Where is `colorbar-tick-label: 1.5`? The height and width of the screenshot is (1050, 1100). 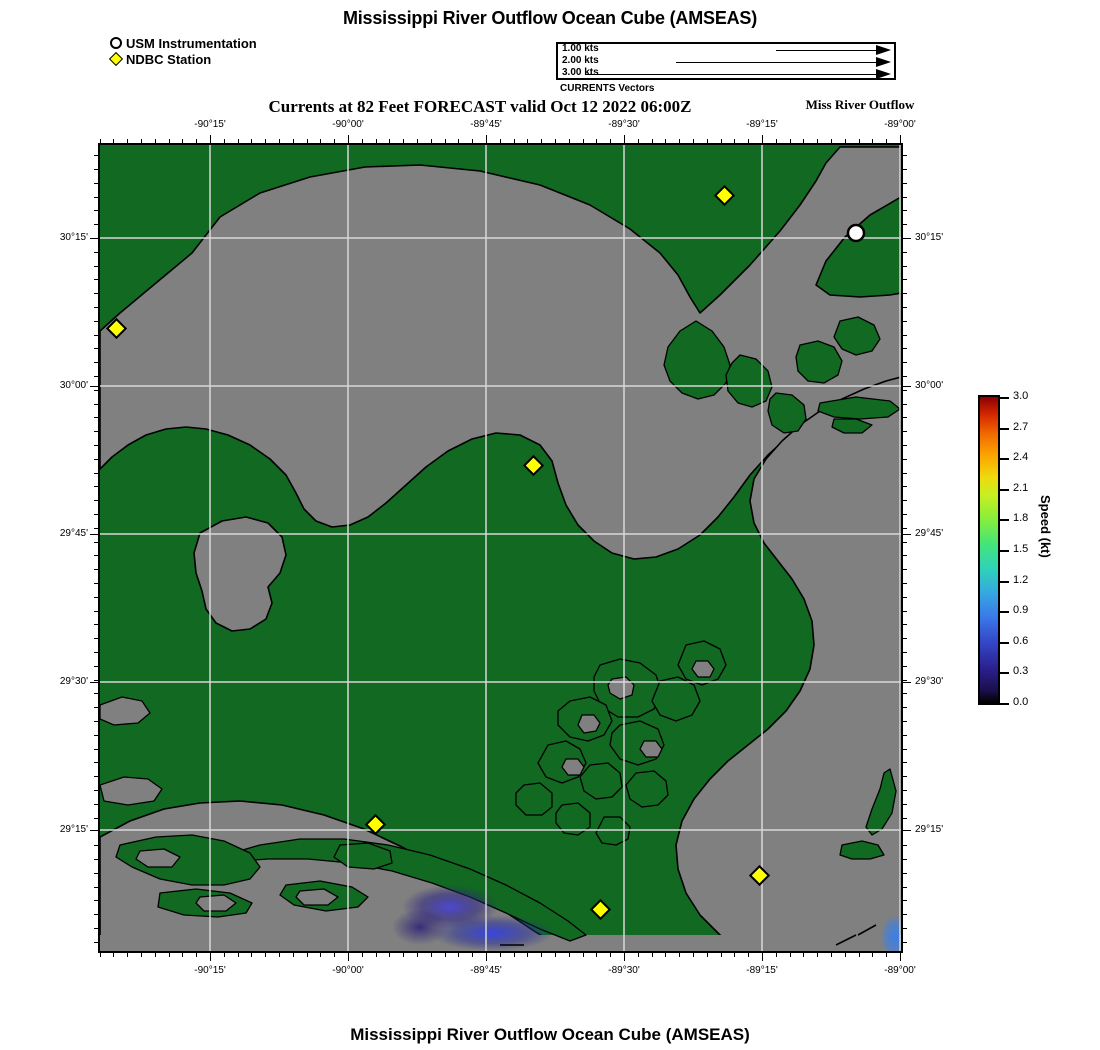 colorbar-tick-label: 1.5 is located at coordinates (1021, 549).